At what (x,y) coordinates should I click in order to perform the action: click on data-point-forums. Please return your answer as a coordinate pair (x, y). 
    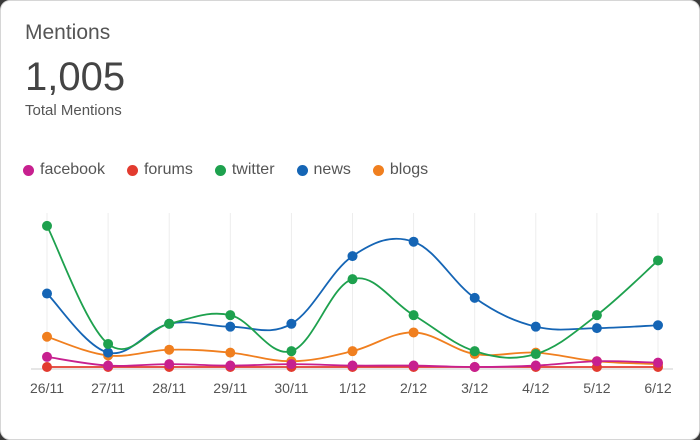
    Looking at the image, I should click on (47, 367).